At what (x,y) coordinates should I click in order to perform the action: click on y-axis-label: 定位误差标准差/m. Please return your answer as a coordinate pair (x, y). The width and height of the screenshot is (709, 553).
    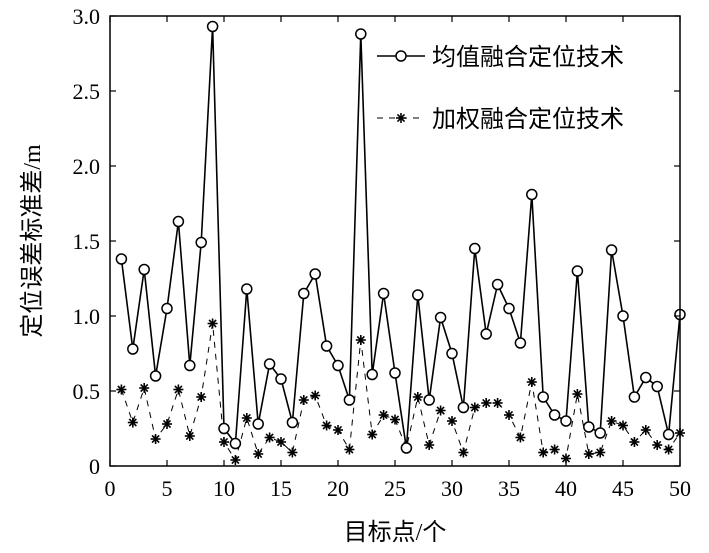
    Looking at the image, I should click on (32, 241).